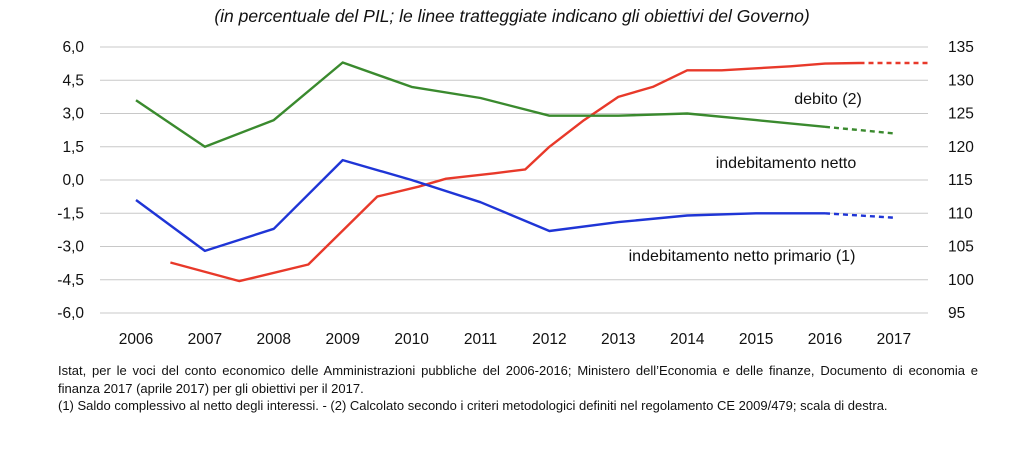  I want to click on y-axis-left: 6,0 4,5 3,0 1,5 0,0 -1,5 -3,0 -4,5 -6,0, so click(70, 180).